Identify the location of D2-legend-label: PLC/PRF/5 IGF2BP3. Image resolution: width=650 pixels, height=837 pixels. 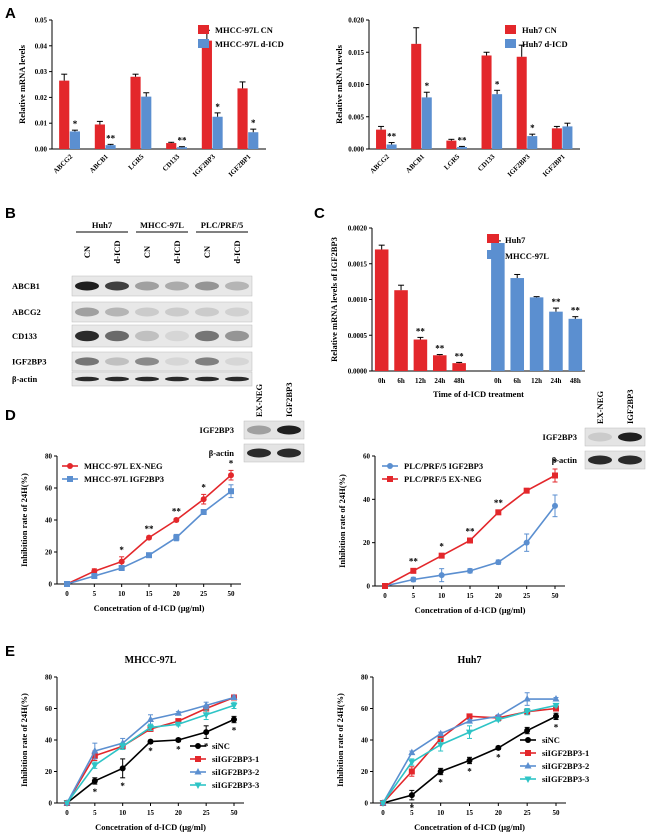
(443, 466).